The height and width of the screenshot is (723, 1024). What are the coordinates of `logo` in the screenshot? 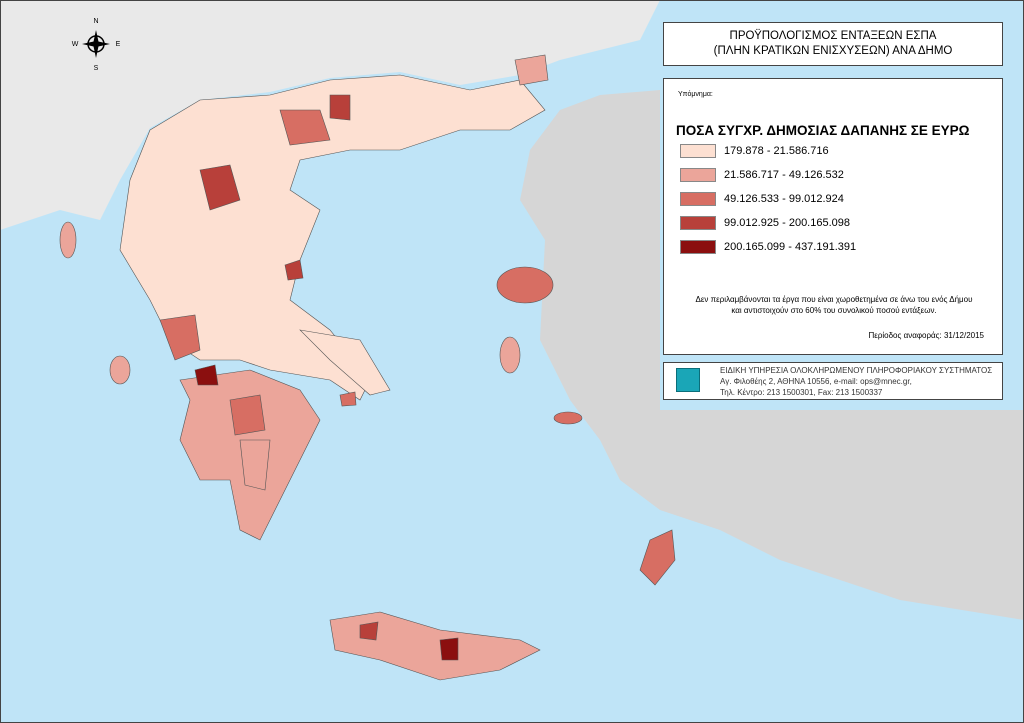 It's located at (688, 380).